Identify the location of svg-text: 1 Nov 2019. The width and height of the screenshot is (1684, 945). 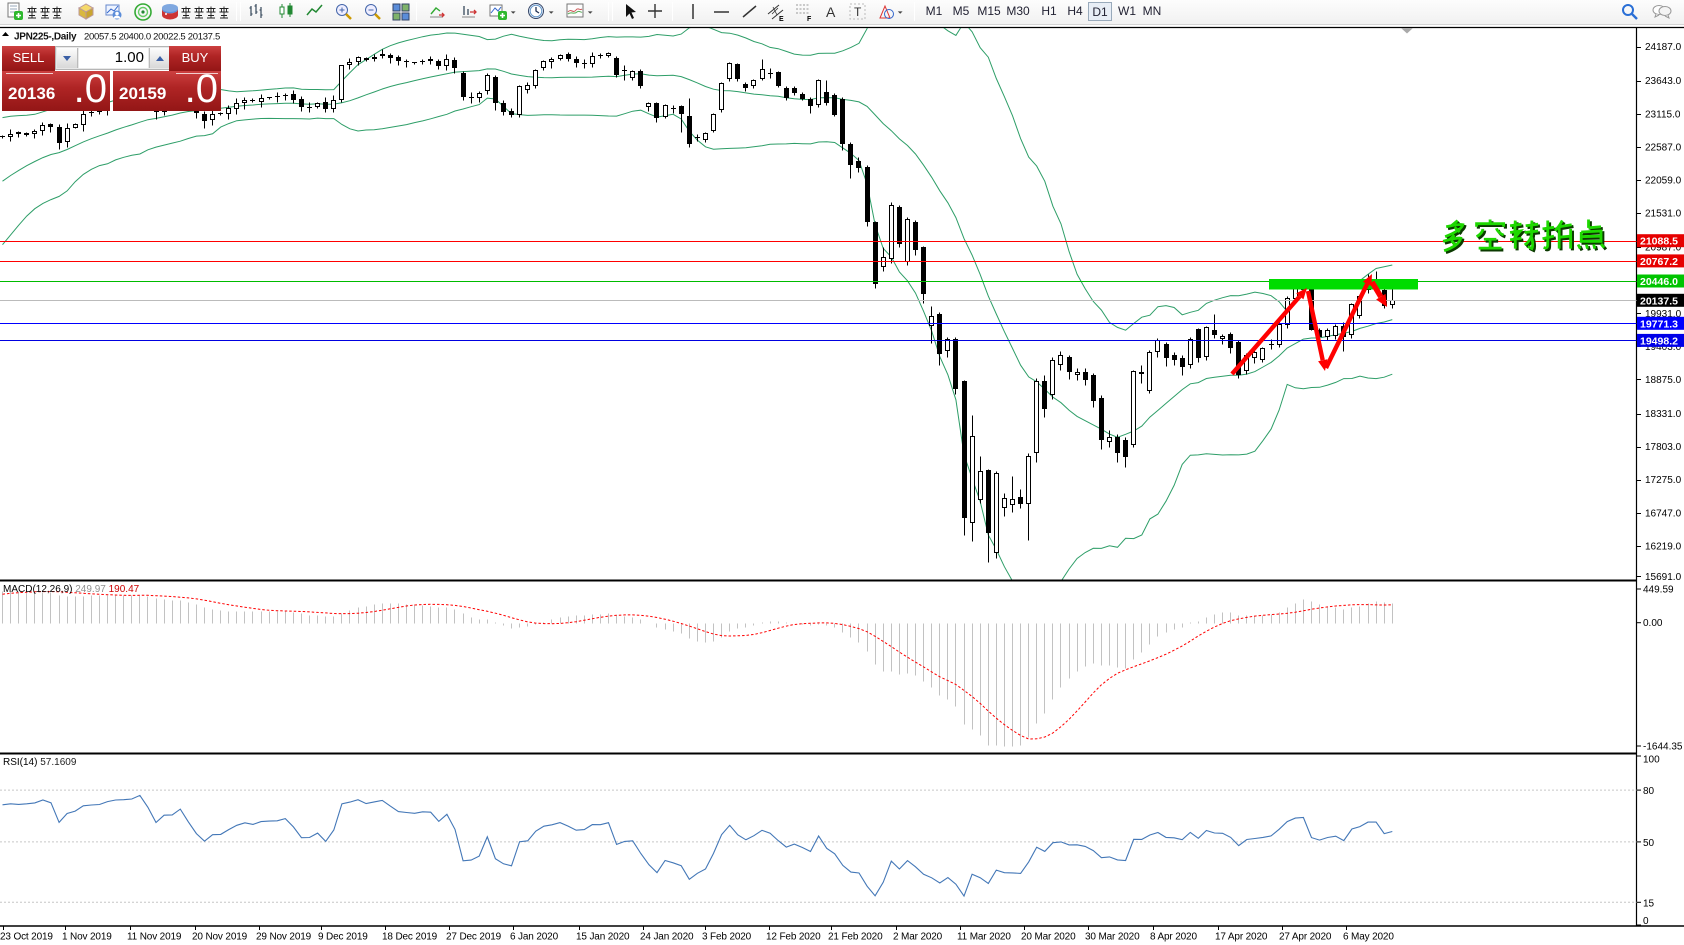
(87, 937).